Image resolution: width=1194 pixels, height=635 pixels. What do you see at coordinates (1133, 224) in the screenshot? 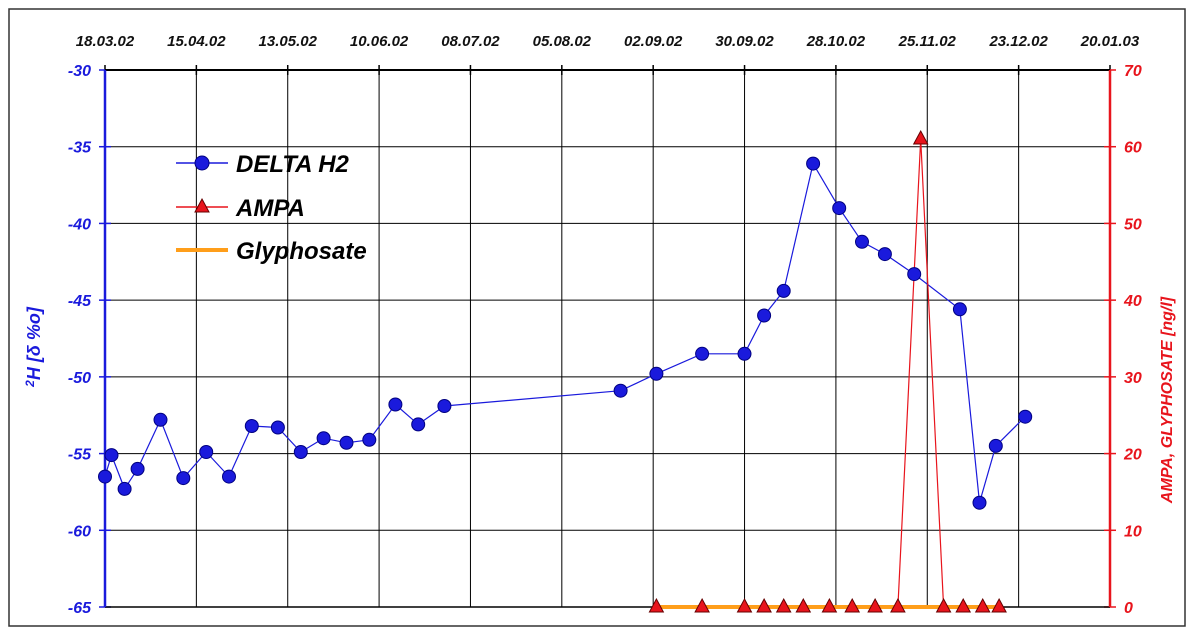
I see `y-right-tick-label: 50` at bounding box center [1133, 224].